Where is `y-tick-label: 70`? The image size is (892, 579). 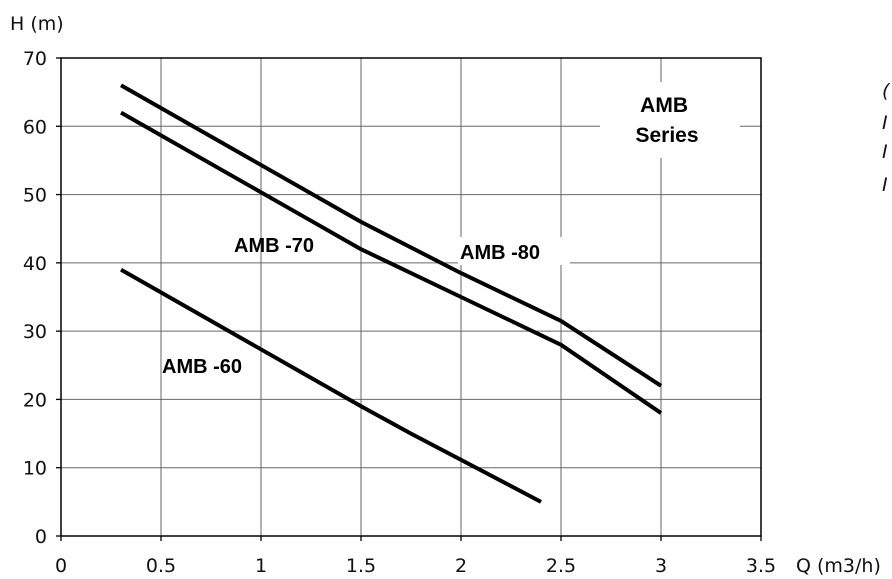 y-tick-label: 70 is located at coordinates (35, 59).